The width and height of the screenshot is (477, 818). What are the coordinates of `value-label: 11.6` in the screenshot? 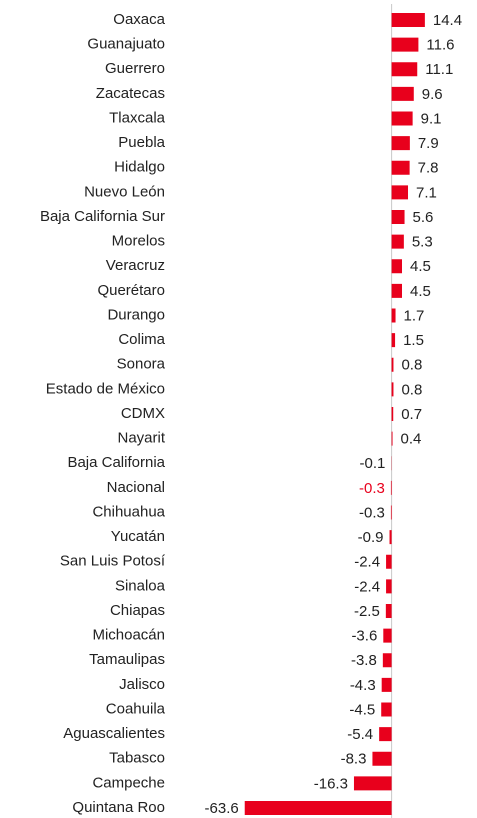 It's located at (440, 45).